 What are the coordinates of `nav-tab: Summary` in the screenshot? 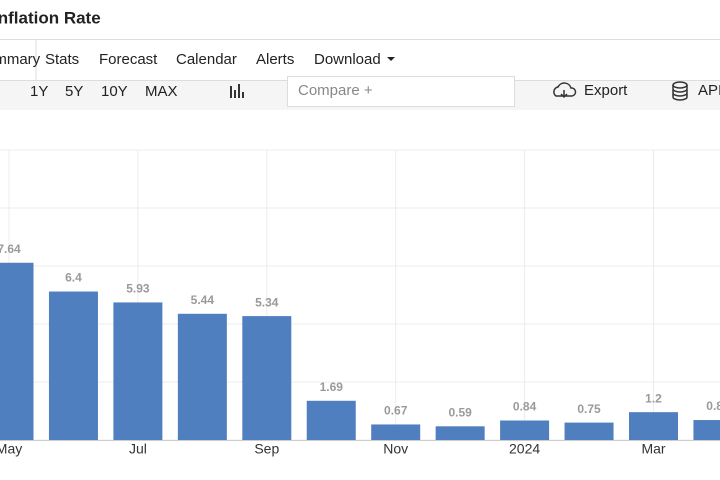 It's located at (20, 59).